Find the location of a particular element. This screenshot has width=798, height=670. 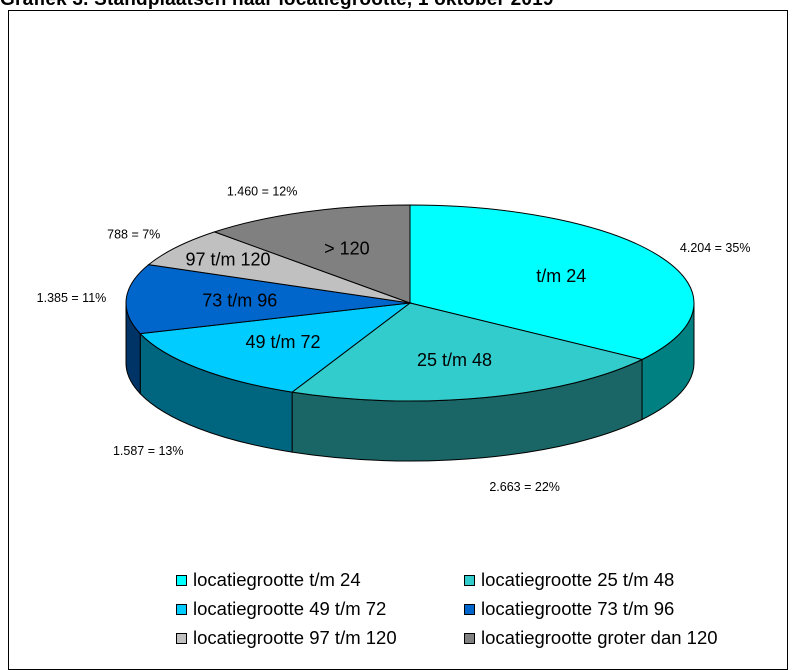

legend-label-4: locatiegrootte 97 t/m 120 is located at coordinates (295, 637).